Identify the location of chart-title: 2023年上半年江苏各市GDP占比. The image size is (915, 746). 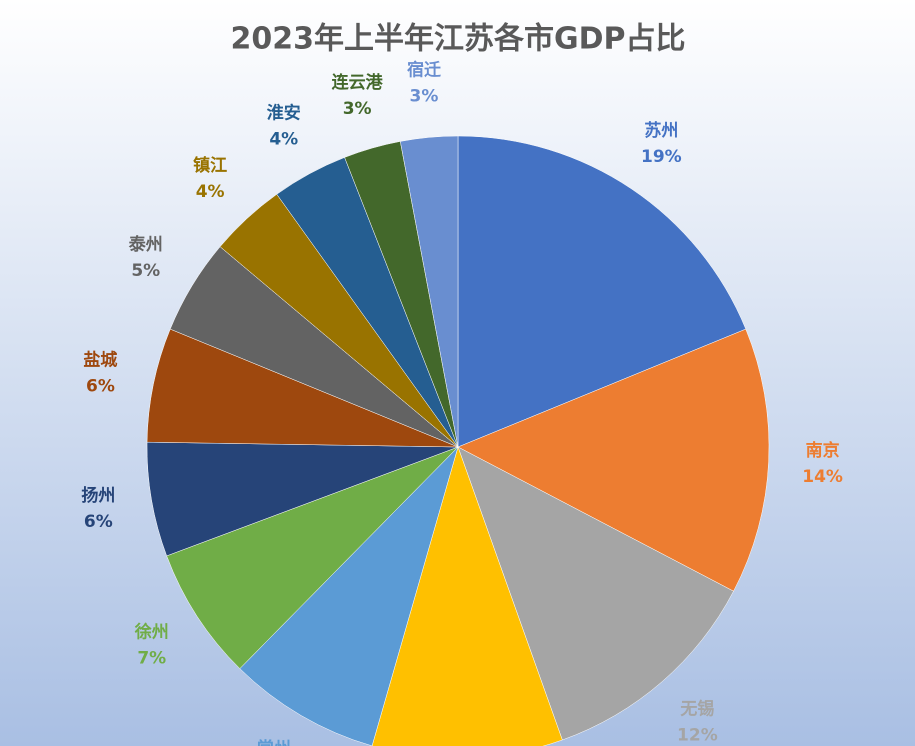
(457, 39).